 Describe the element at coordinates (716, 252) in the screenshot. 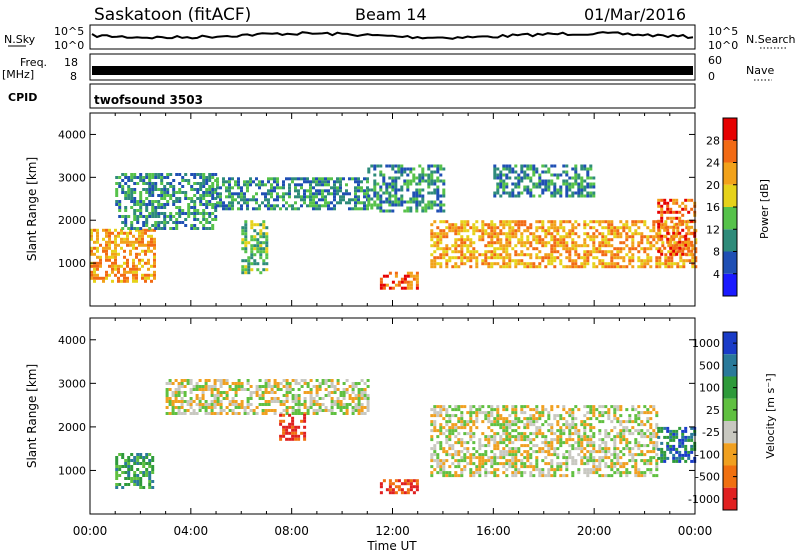

I see `colorbar-tick-label: 8` at that location.